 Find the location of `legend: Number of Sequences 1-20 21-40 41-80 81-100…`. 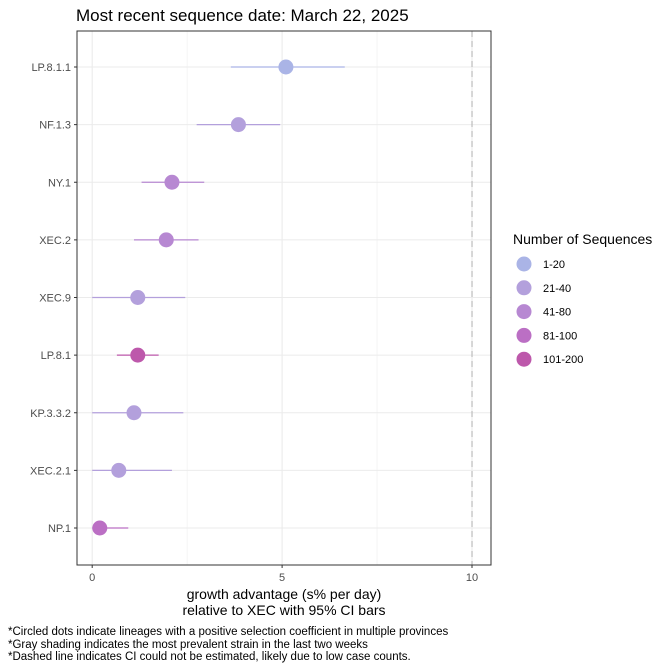

legend: Number of Sequences 1-20 21-40 41-80 81-100… is located at coordinates (582, 299).